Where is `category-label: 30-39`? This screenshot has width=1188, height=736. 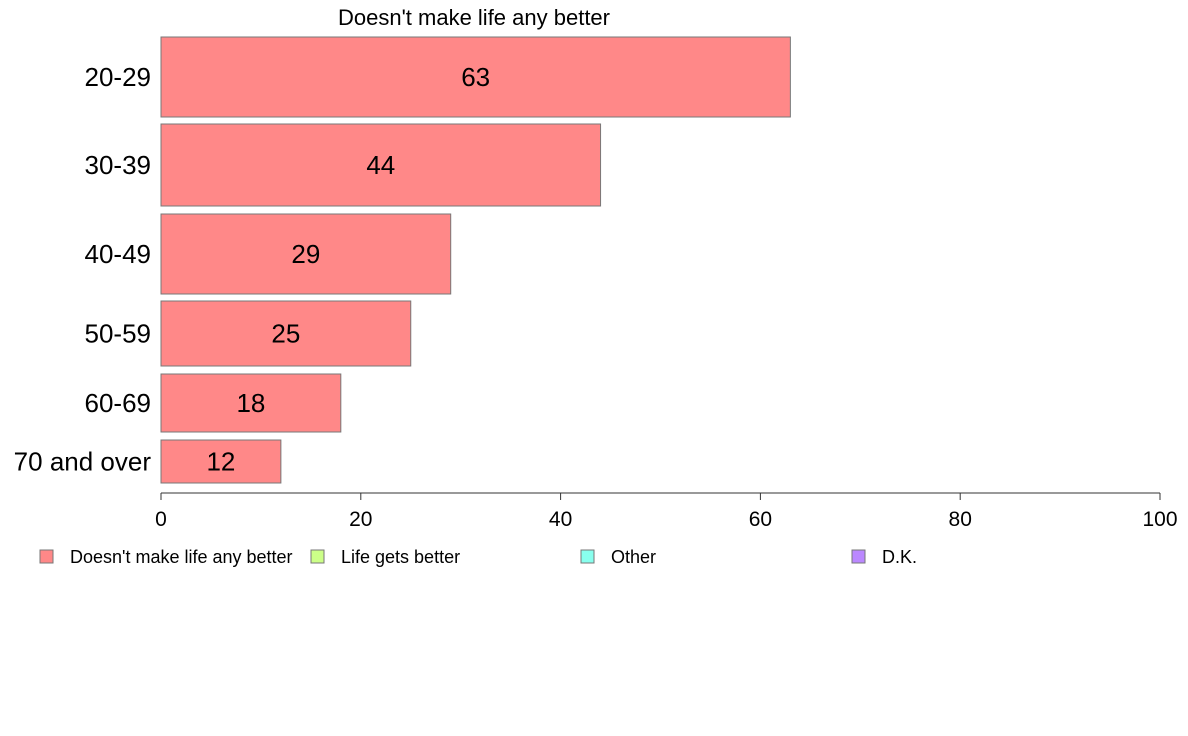 category-label: 30-39 is located at coordinates (118, 165).